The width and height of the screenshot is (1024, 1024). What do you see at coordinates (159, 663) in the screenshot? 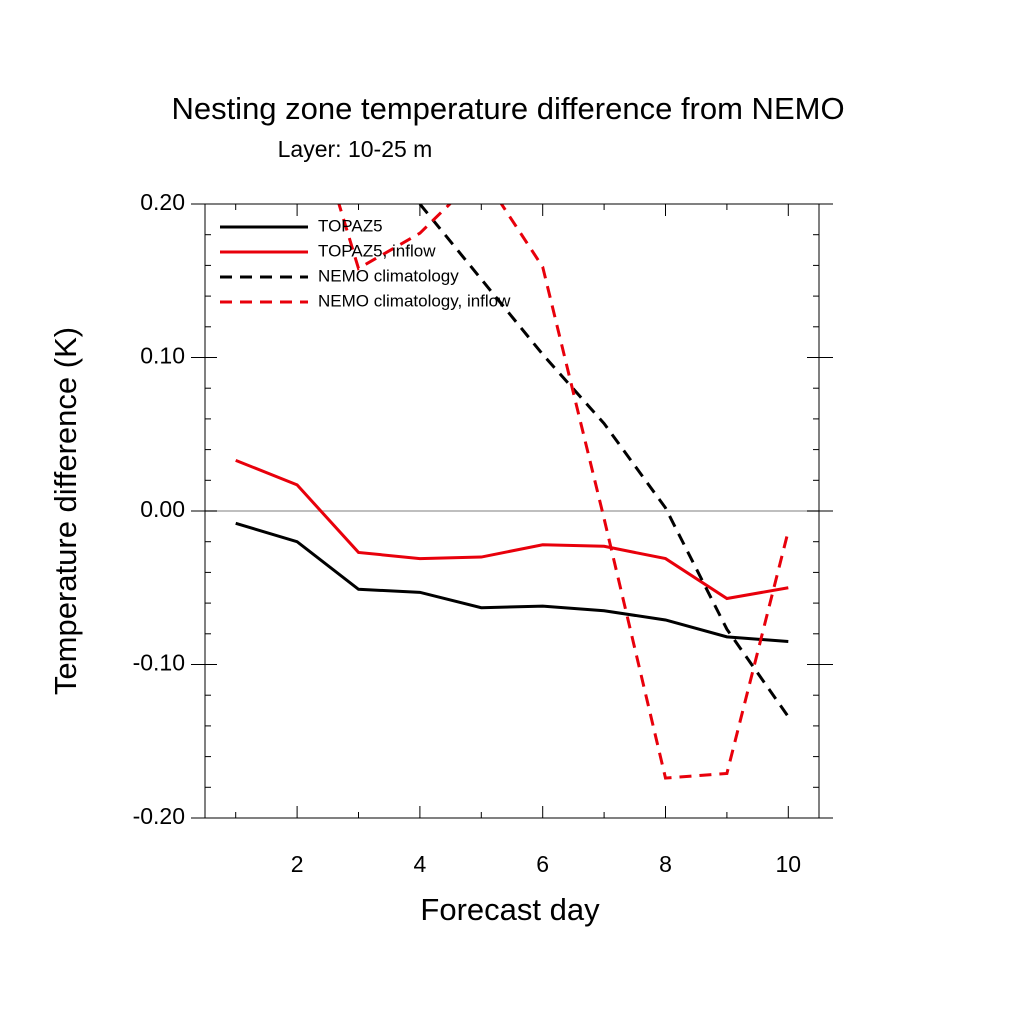
I see `y-tick-label: -0.10` at bounding box center [159, 663].